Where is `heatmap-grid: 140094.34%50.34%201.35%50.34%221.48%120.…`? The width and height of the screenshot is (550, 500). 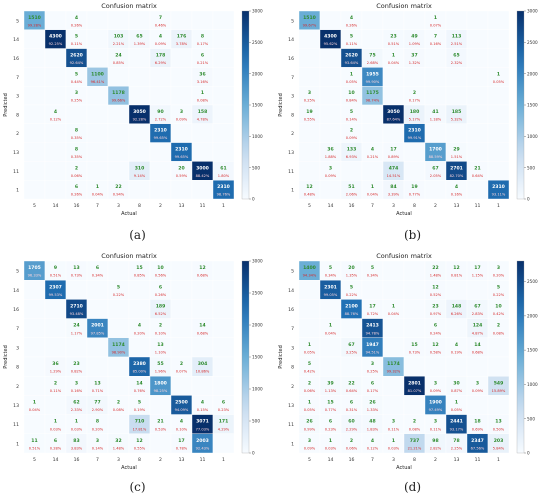 heatmap-grid: 140094.34%50.34%201.35%50.34%221.48%120.… is located at coordinates (404, 357).